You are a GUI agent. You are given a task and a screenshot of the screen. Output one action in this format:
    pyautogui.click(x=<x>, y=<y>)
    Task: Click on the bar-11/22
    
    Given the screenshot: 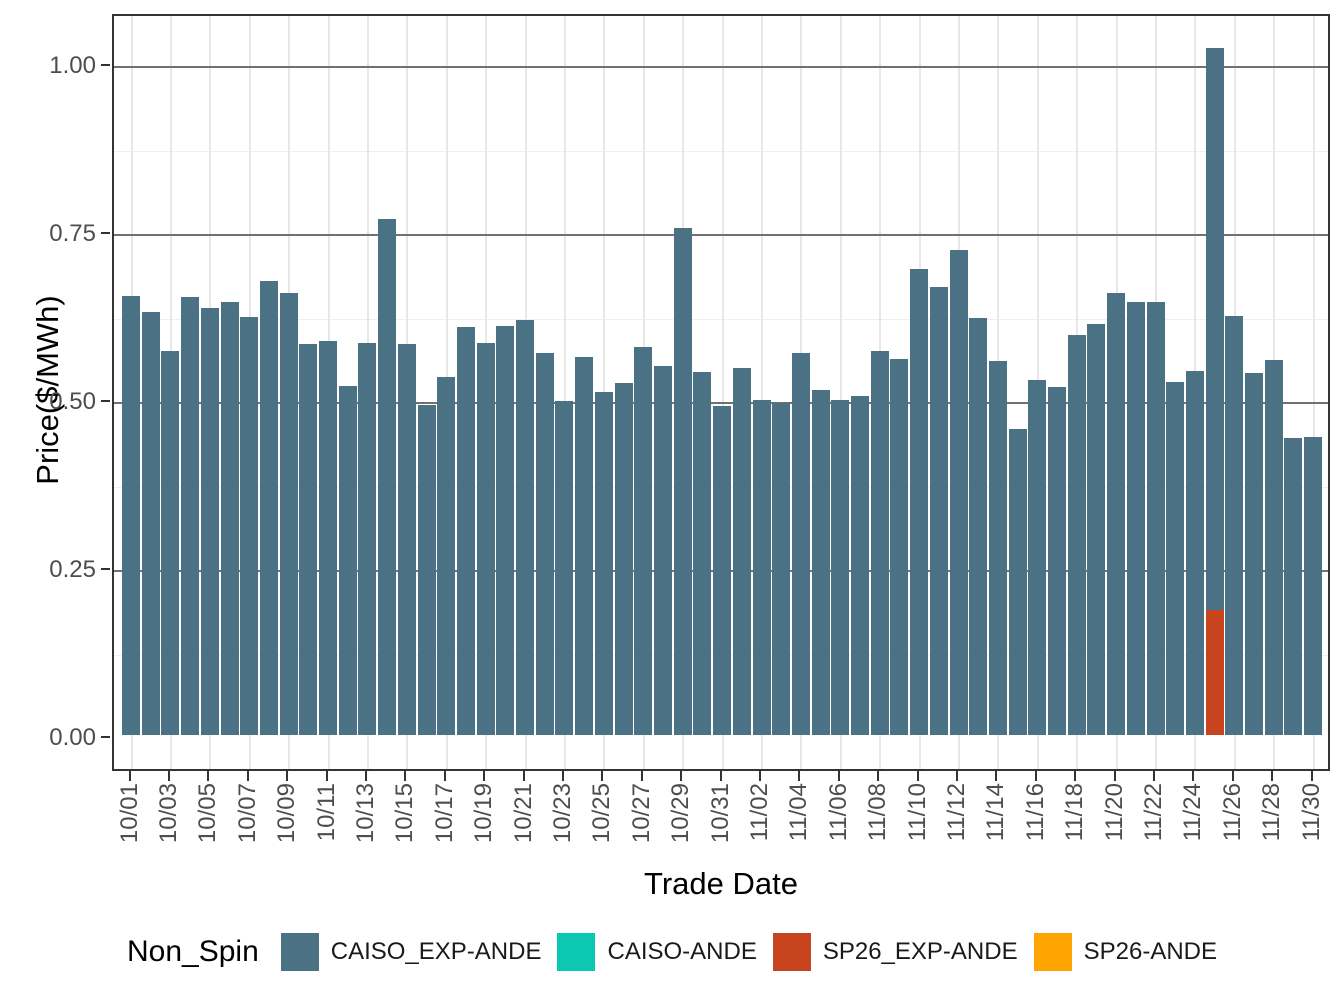 What is the action you would take?
    pyautogui.click(x=1155, y=518)
    